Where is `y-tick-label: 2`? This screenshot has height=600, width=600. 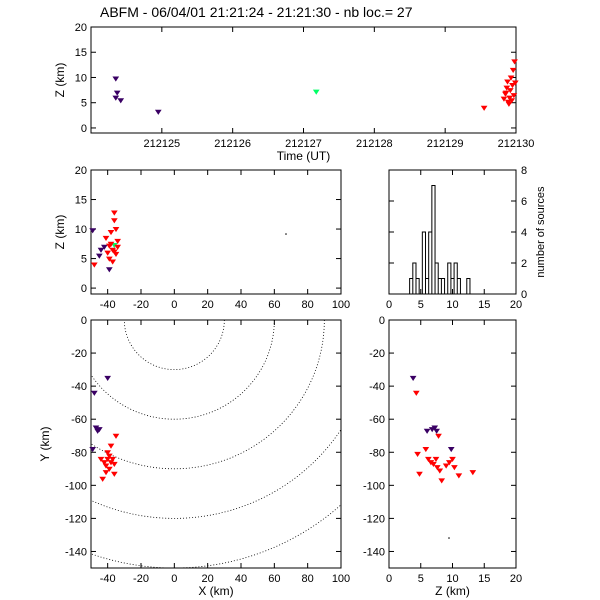
y-tick-label: 2 is located at coordinates (524, 264).